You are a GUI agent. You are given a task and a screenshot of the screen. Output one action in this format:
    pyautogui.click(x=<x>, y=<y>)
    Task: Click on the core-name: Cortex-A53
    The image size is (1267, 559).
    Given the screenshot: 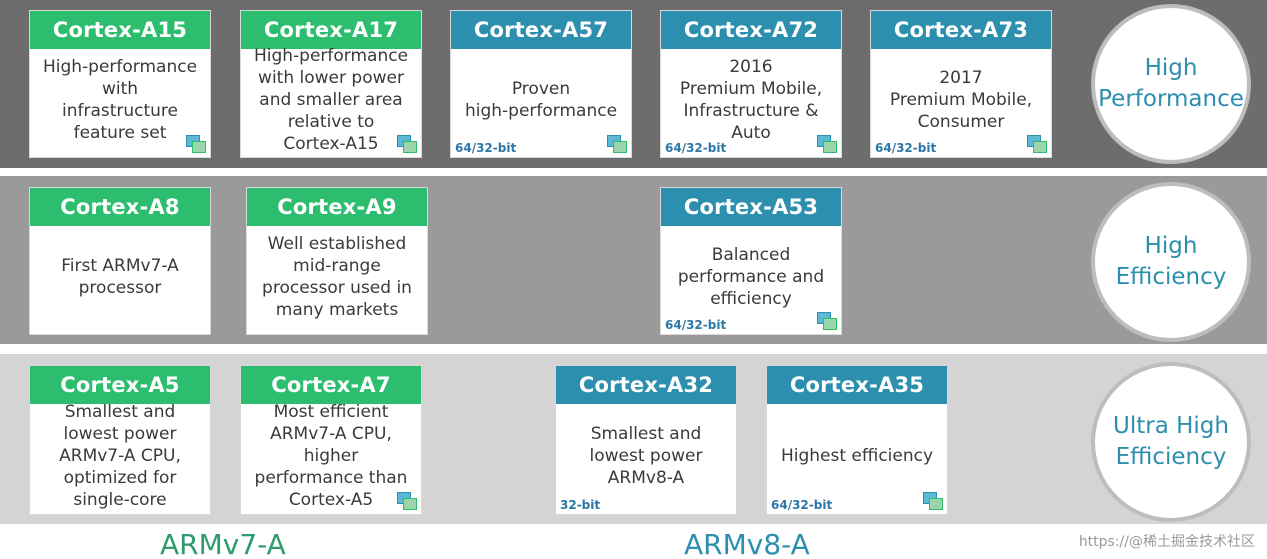 What is the action you would take?
    pyautogui.click(x=751, y=207)
    